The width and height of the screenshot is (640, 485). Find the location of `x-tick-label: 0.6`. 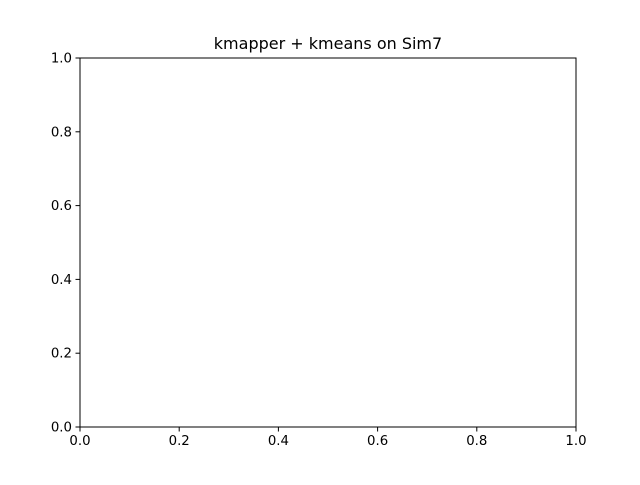

x-tick-label: 0.6 is located at coordinates (377, 441).